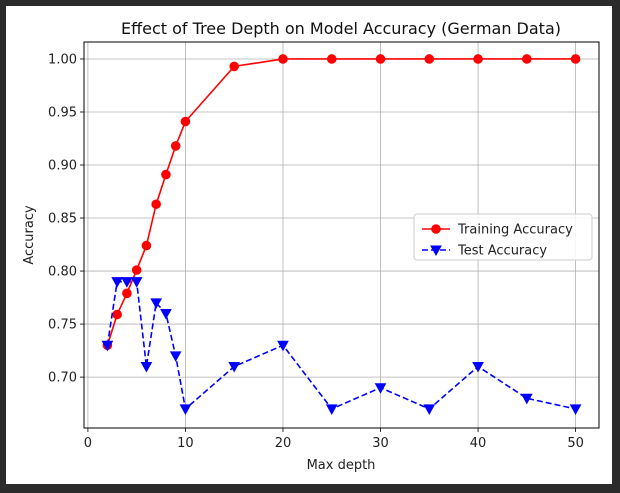  Describe the element at coordinates (185, 443) in the screenshot. I see `x-tick-label: 10` at that location.